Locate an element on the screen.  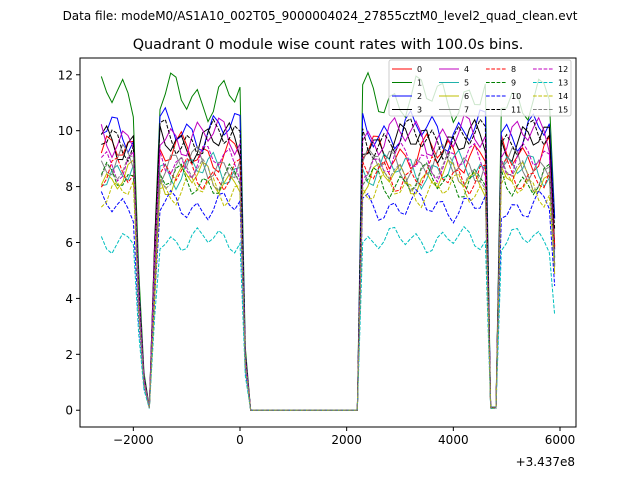
y-tick-label: 12 is located at coordinates (65, 75).